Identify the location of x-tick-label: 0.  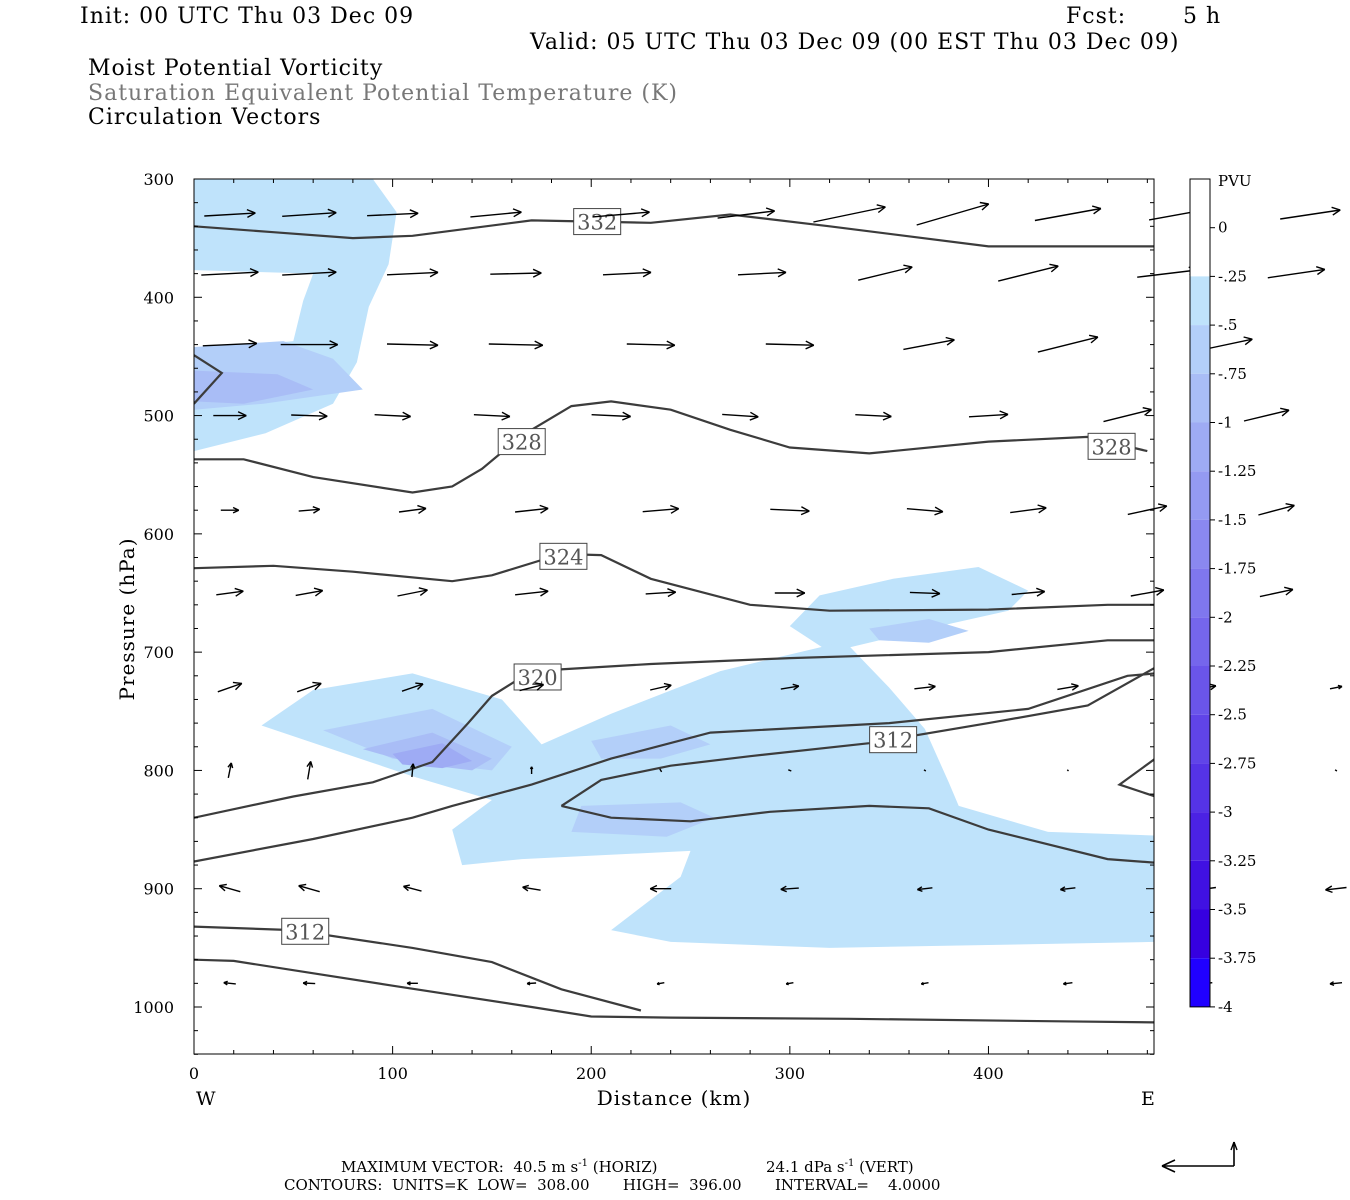
(194, 1073).